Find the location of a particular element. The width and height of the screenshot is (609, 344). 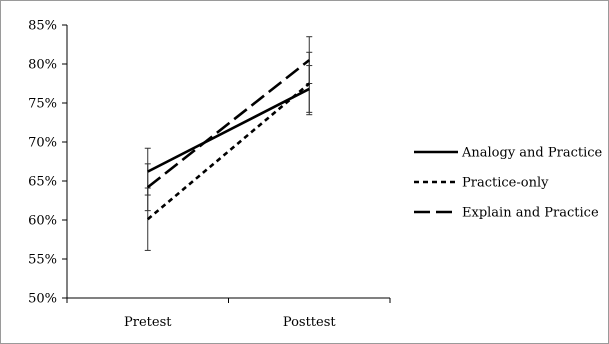

legend-label: Explain and Practice is located at coordinates (530, 213).